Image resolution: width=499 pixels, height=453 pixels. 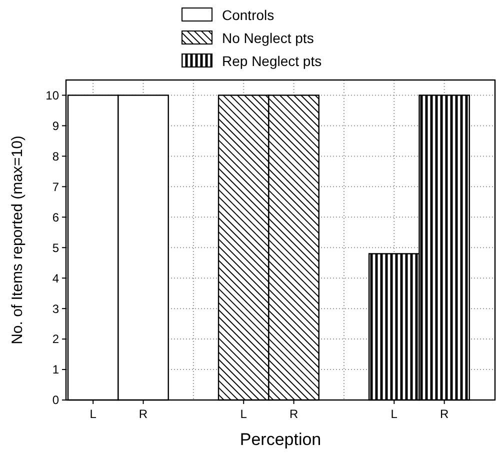 What do you see at coordinates (56, 217) in the screenshot?
I see `y-tick-label: 6` at bounding box center [56, 217].